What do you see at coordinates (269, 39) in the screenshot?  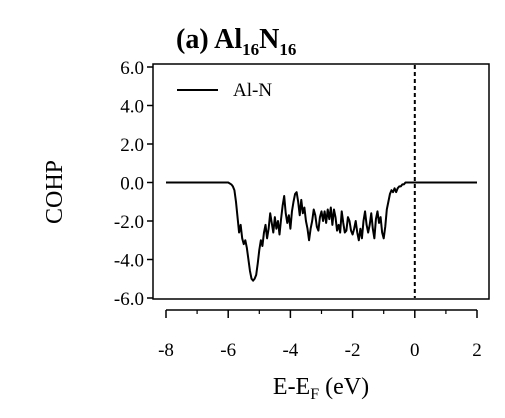 I see `title-part-1: N` at bounding box center [269, 39].